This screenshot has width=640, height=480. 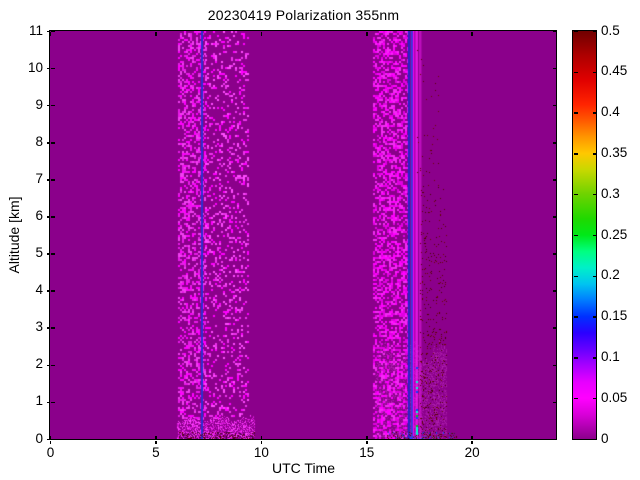 What do you see at coordinates (610, 356) in the screenshot?
I see `colorbar-tick-label: 0.1` at bounding box center [610, 356].